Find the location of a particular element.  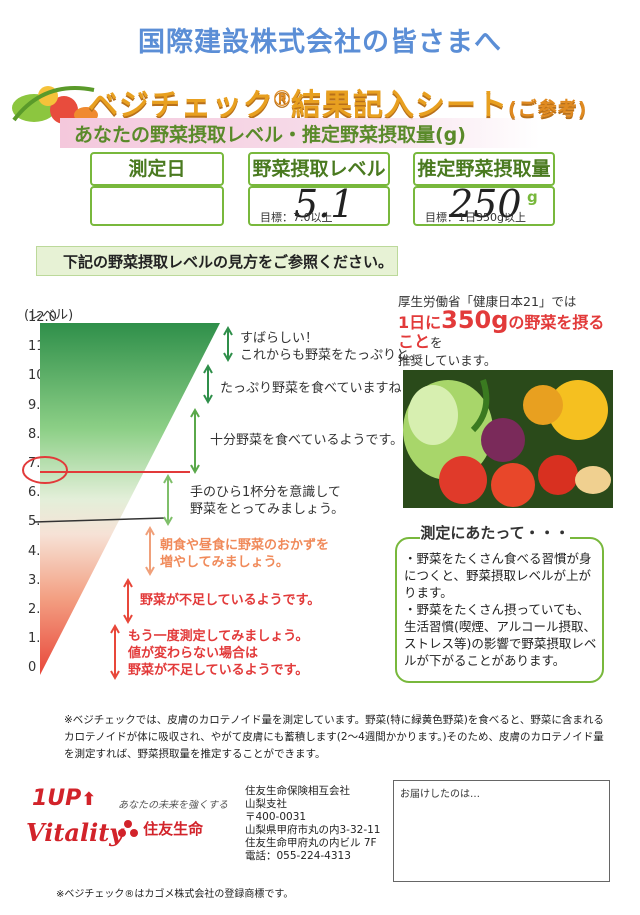

vegetables-photo is located at coordinates (508, 439).